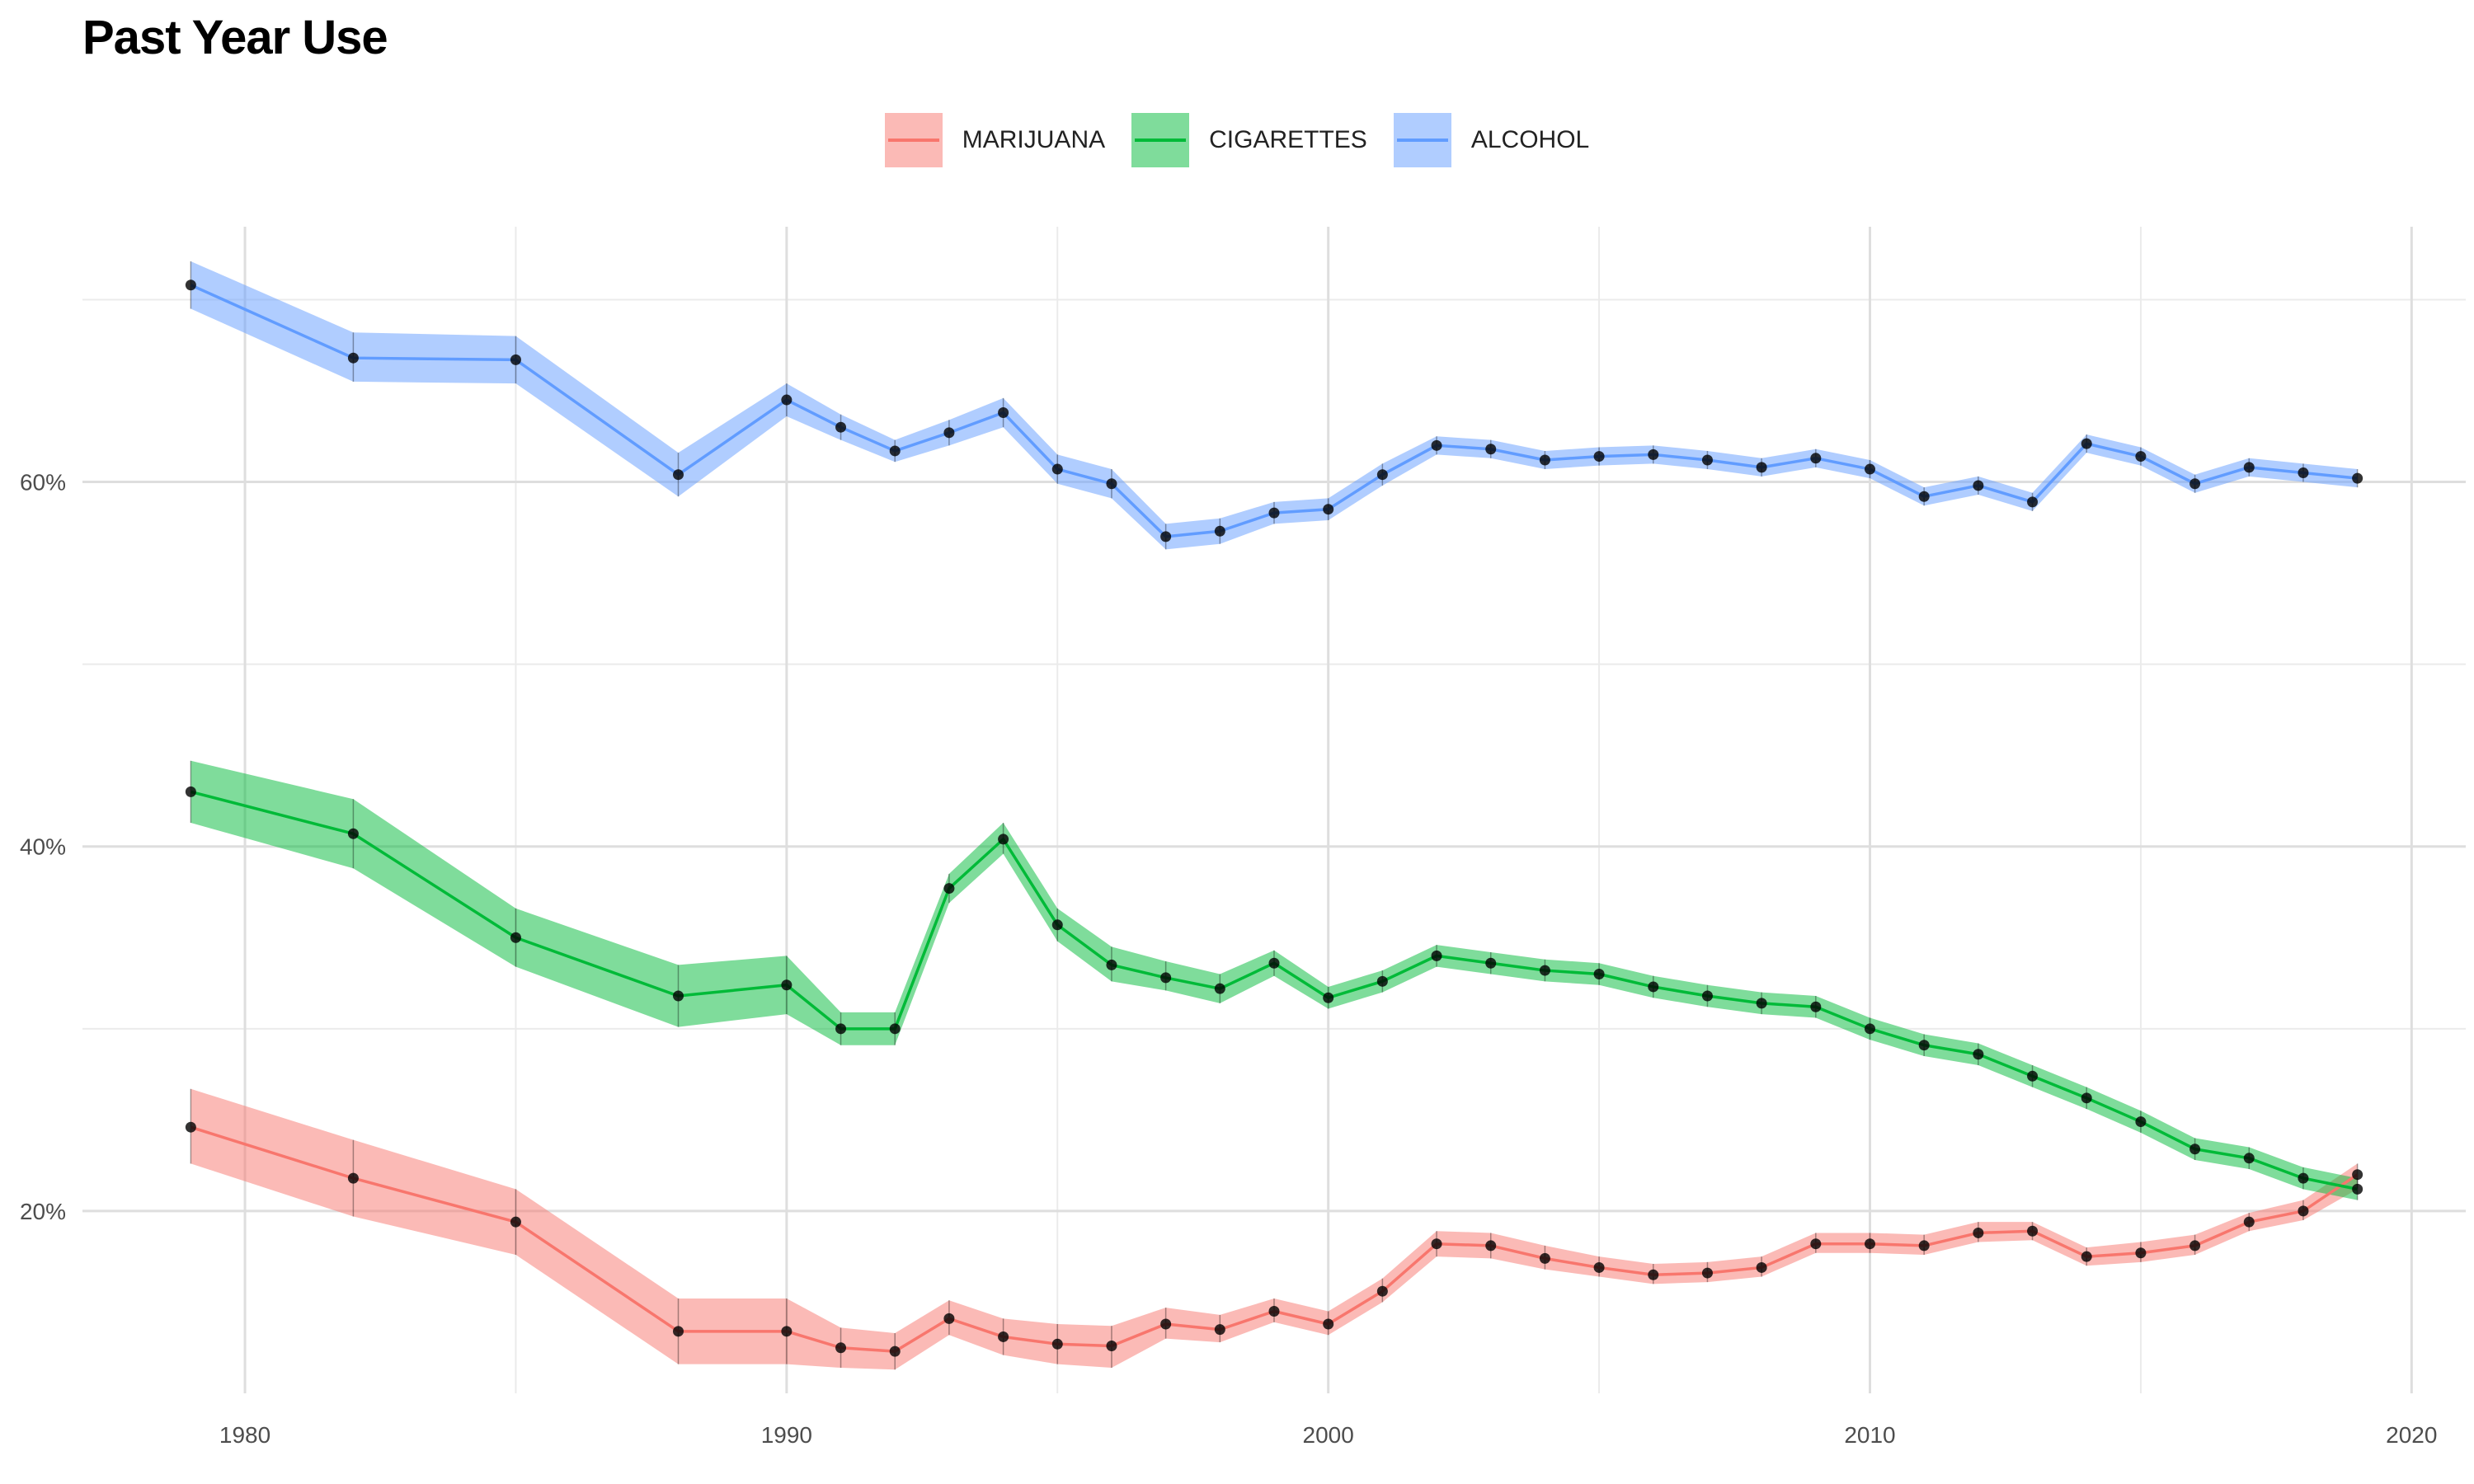 Image resolution: width=2474 pixels, height=1484 pixels. Describe the element at coordinates (1869, 1435) in the screenshot. I see `x-tick-label: 2010` at that location.